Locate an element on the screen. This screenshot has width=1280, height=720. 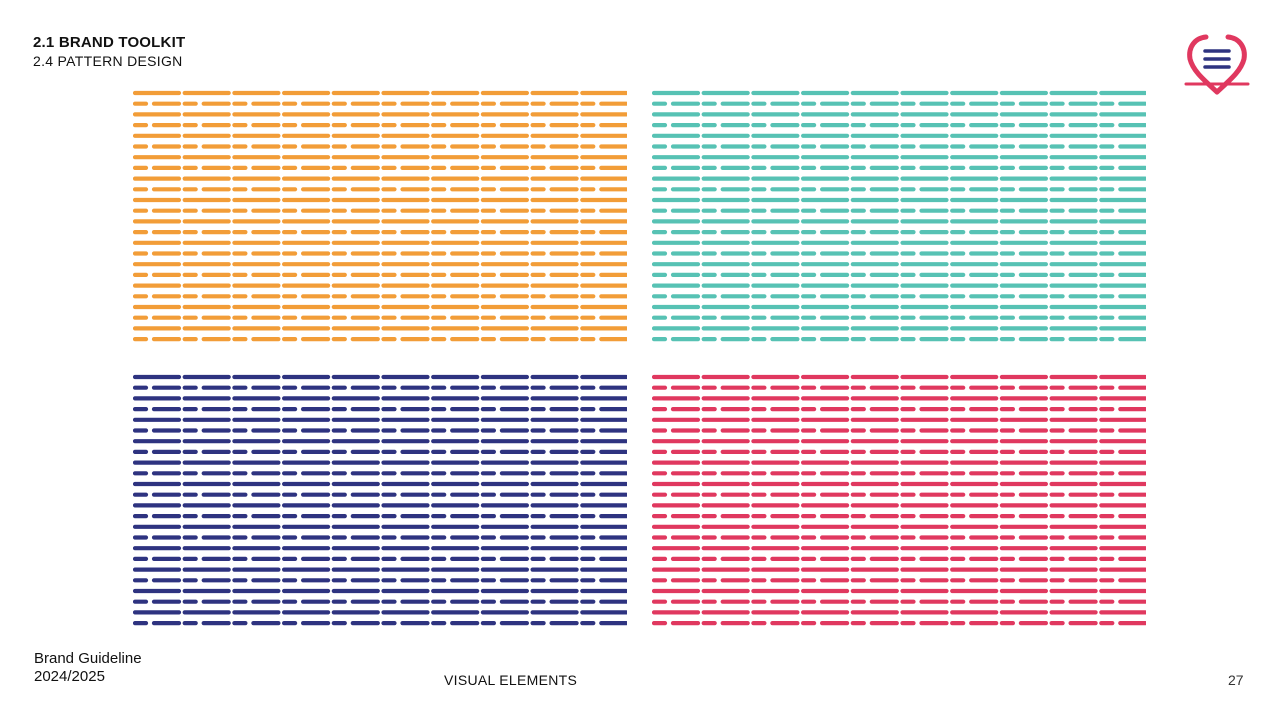
pattern-swatch-orange is located at coordinates (380, 216).